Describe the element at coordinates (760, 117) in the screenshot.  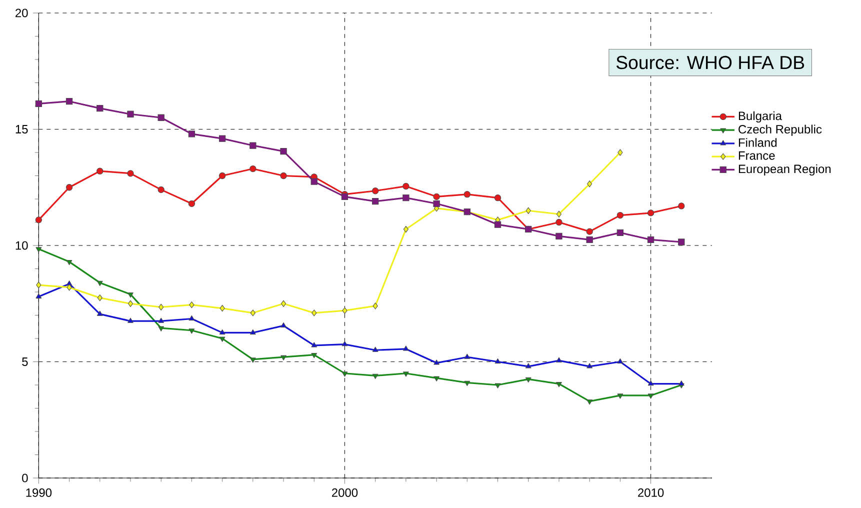
I see `legend-label: Bulgaria` at that location.